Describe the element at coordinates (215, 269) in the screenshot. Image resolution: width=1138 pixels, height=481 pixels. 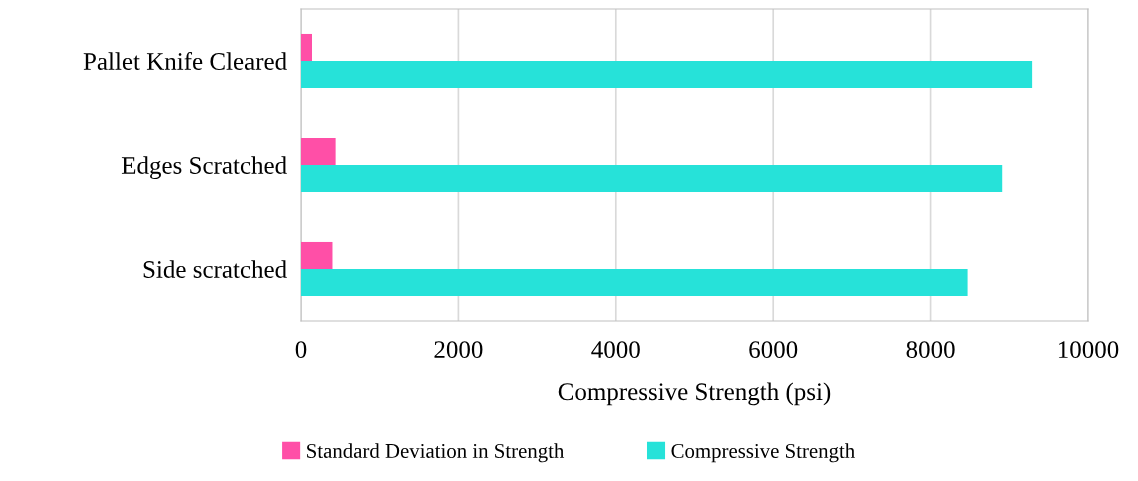
I see `y-tick-label: Side scratched` at that location.